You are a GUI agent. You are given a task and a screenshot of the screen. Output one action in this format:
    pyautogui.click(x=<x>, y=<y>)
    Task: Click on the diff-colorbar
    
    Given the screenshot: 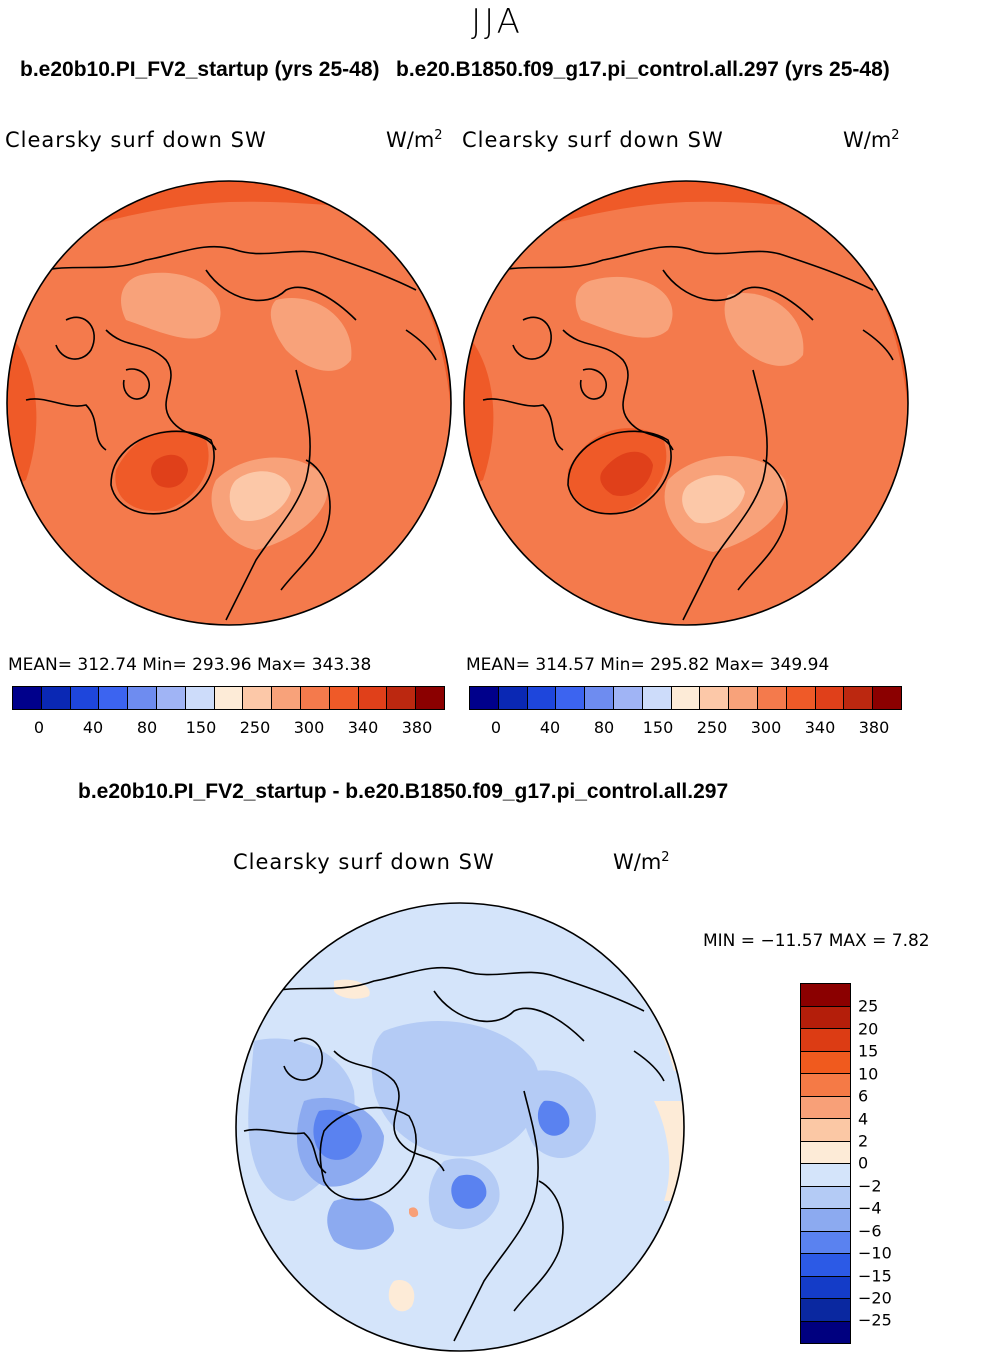 What is the action you would take?
    pyautogui.click(x=825, y=1163)
    